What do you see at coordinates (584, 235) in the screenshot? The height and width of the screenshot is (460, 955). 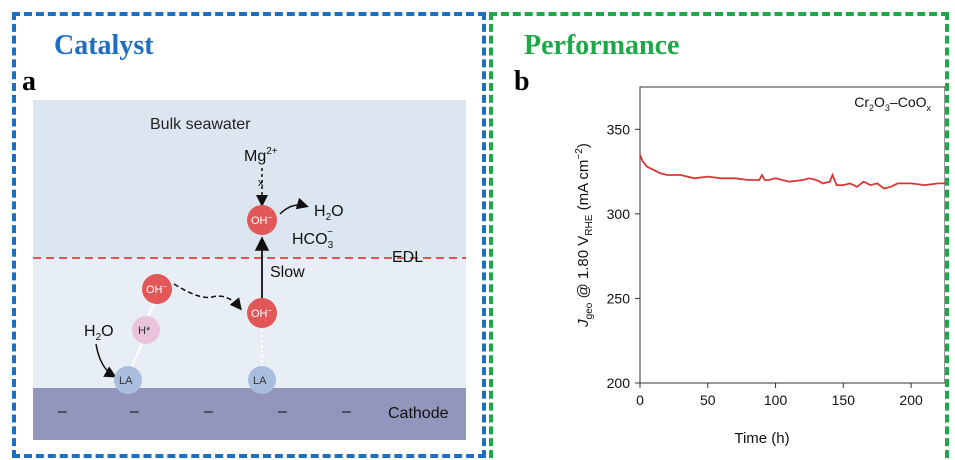 I see `y-axis-label: Jgeo @ 1.80 VRHE (mA cm−2)` at bounding box center [584, 235].